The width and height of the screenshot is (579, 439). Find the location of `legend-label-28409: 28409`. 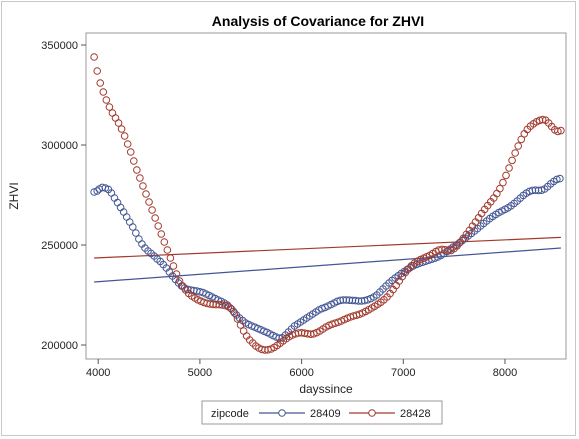

legend-label-28409: 28409 is located at coordinates (325, 414).